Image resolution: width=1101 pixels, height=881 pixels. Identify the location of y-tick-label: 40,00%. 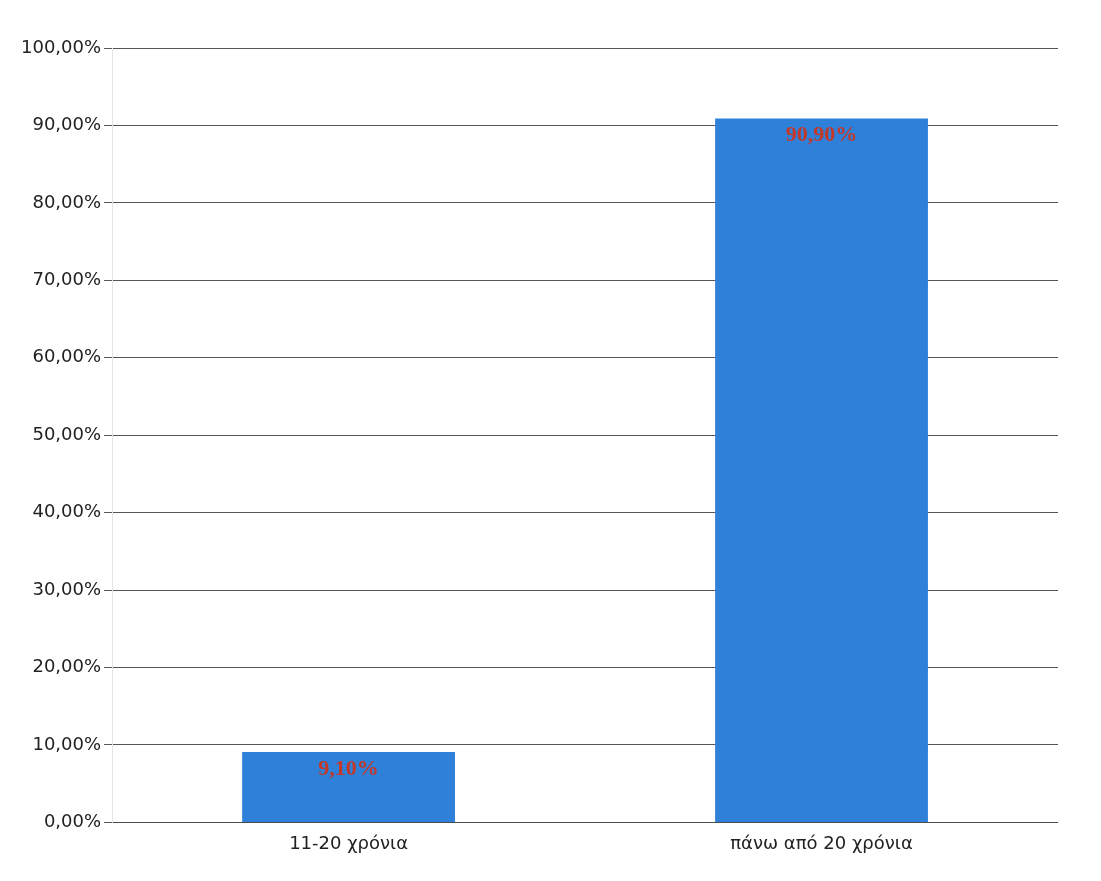
(67, 511).